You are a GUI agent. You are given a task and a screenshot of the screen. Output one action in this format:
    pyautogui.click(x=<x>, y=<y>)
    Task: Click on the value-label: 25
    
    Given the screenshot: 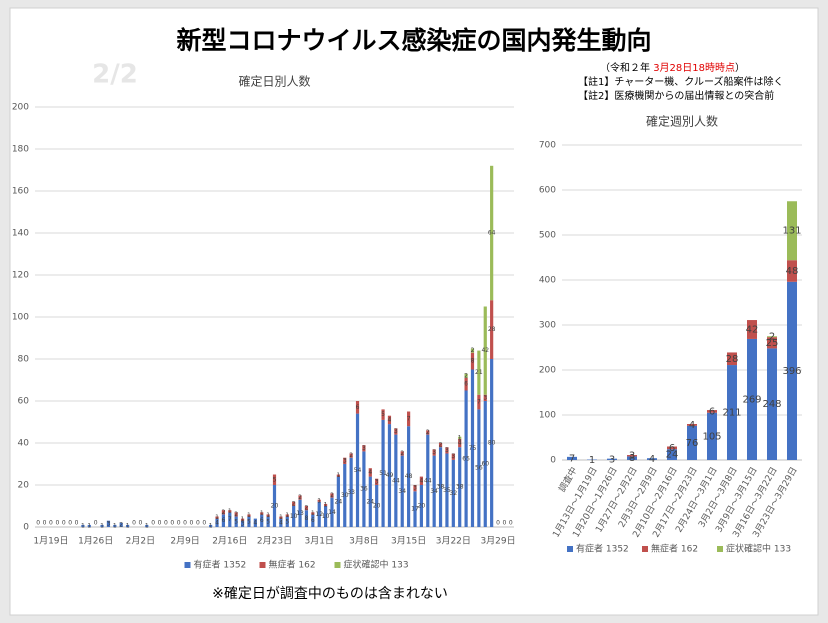 What is the action you would take?
    pyautogui.click(x=772, y=343)
    